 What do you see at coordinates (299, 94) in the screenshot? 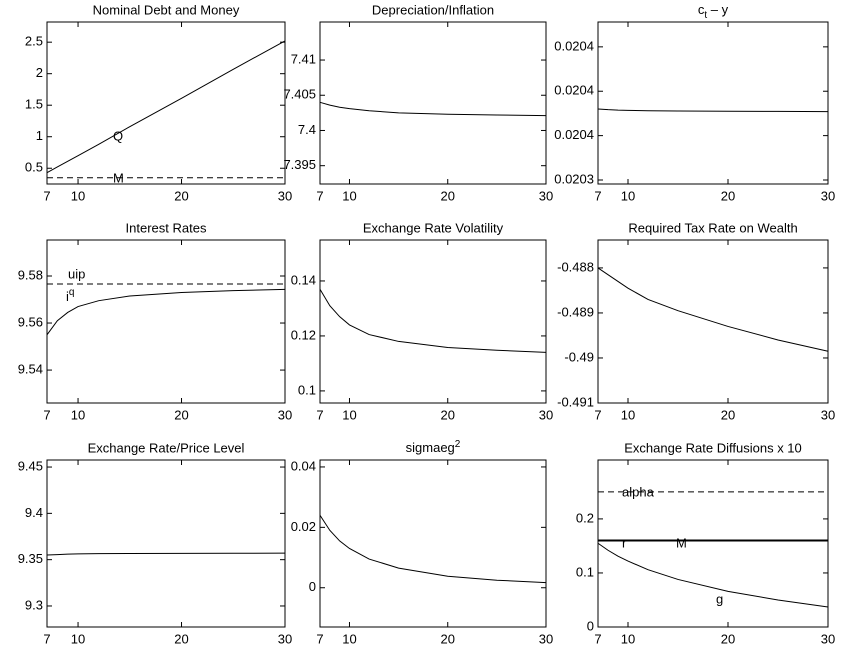
I see `y-tick-label: 7.405` at bounding box center [299, 94].